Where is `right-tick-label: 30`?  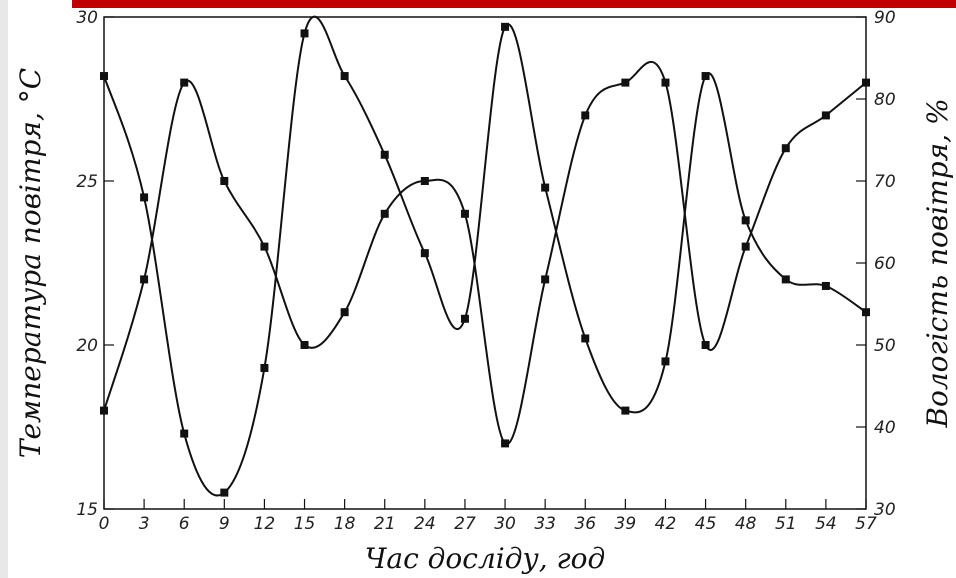
right-tick-label: 30 is located at coordinates (885, 510).